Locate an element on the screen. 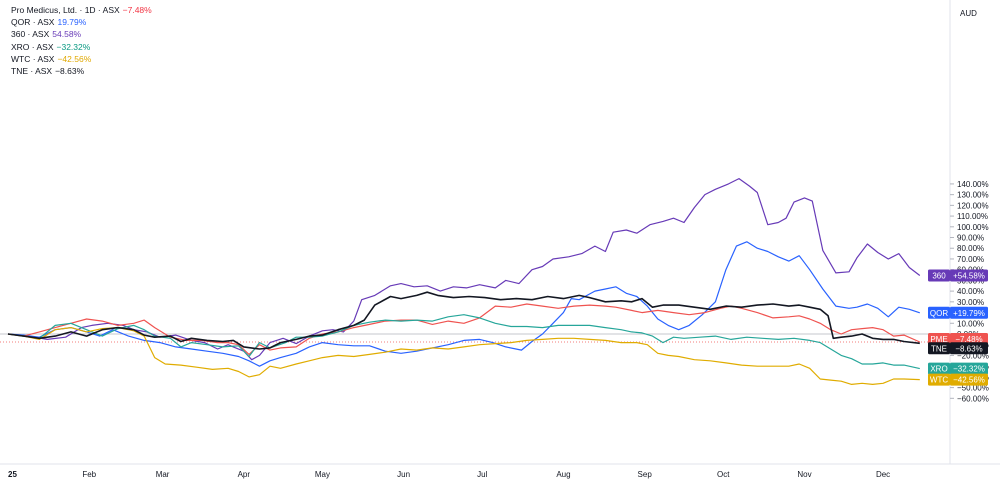 The height and width of the screenshot is (484, 1000). x-tick-label: May is located at coordinates (322, 474).